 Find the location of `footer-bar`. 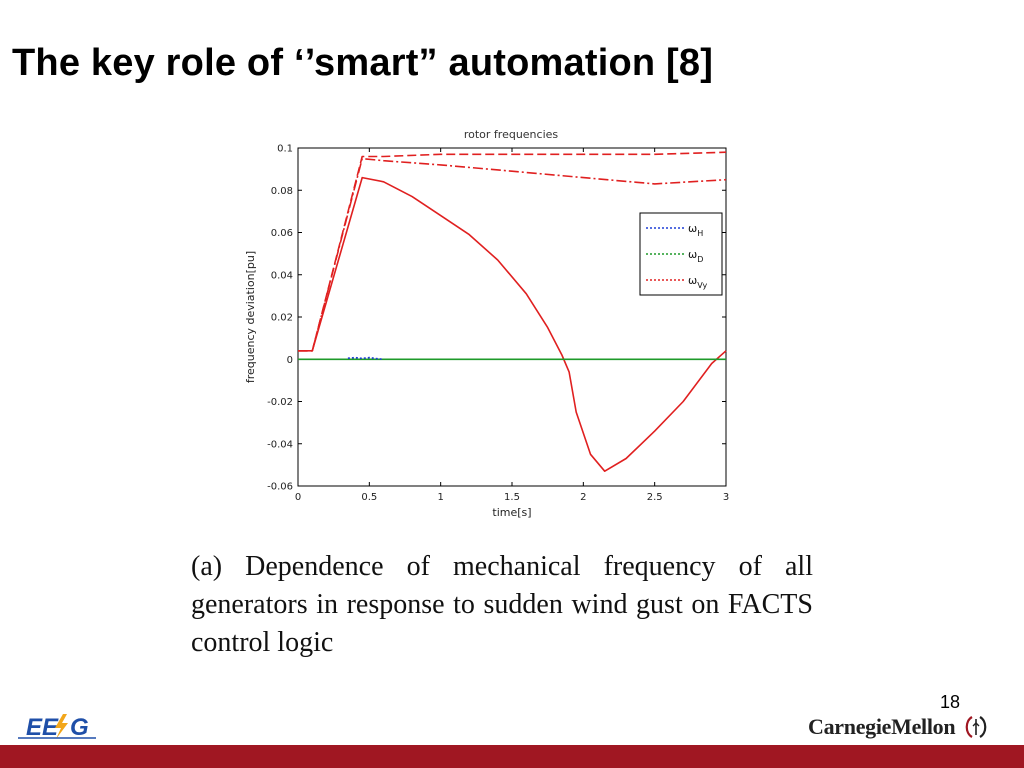

footer-bar is located at coordinates (512, 756).